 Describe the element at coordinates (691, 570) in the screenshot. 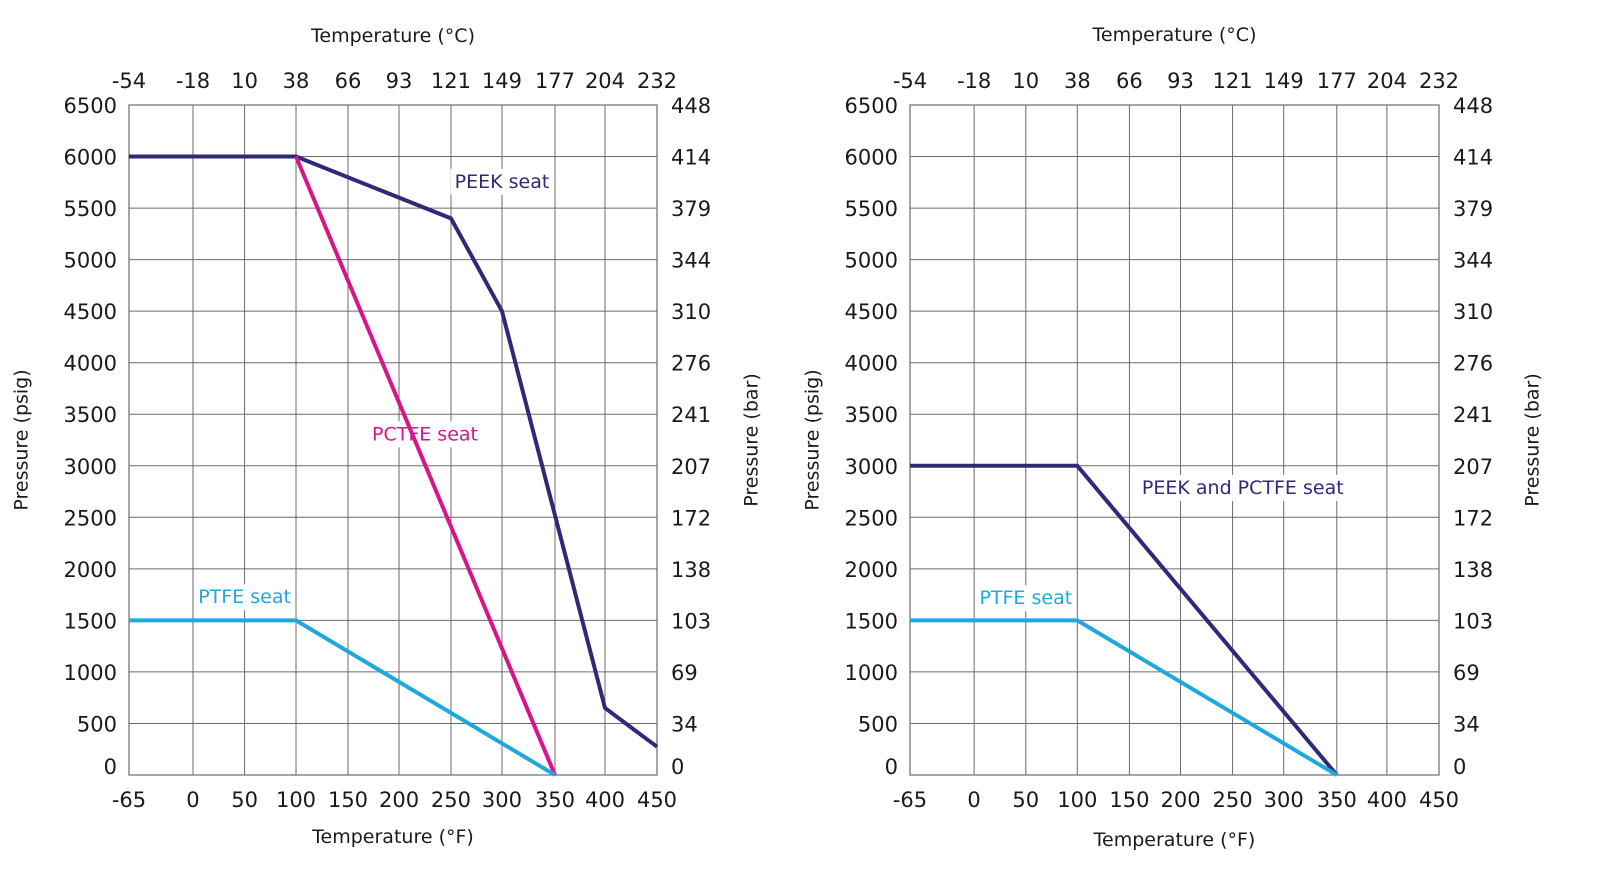

I see `y2-tick-label: 138` at that location.